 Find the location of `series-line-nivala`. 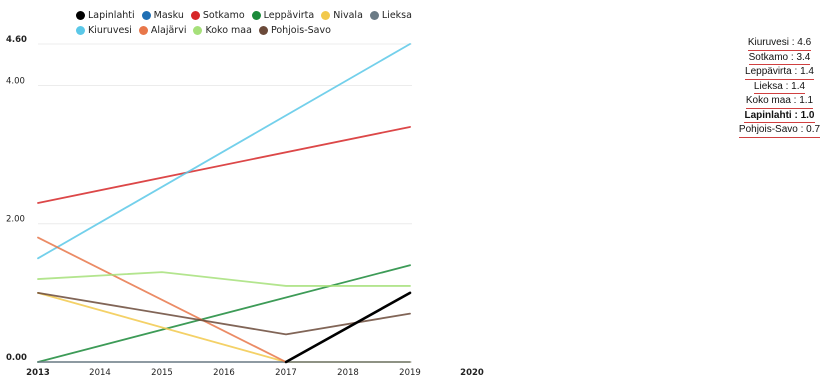

series-line-nivala is located at coordinates (224, 327).